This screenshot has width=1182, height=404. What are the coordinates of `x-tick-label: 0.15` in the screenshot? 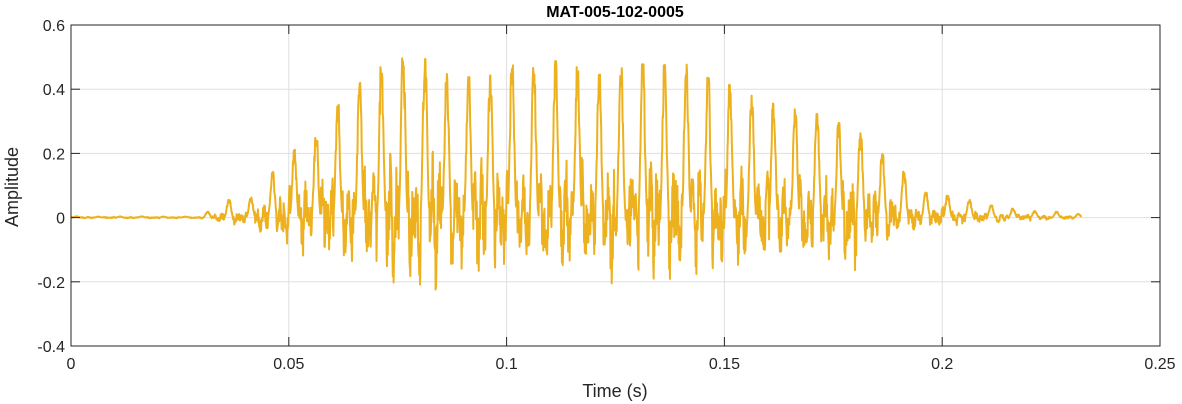 It's located at (724, 364).